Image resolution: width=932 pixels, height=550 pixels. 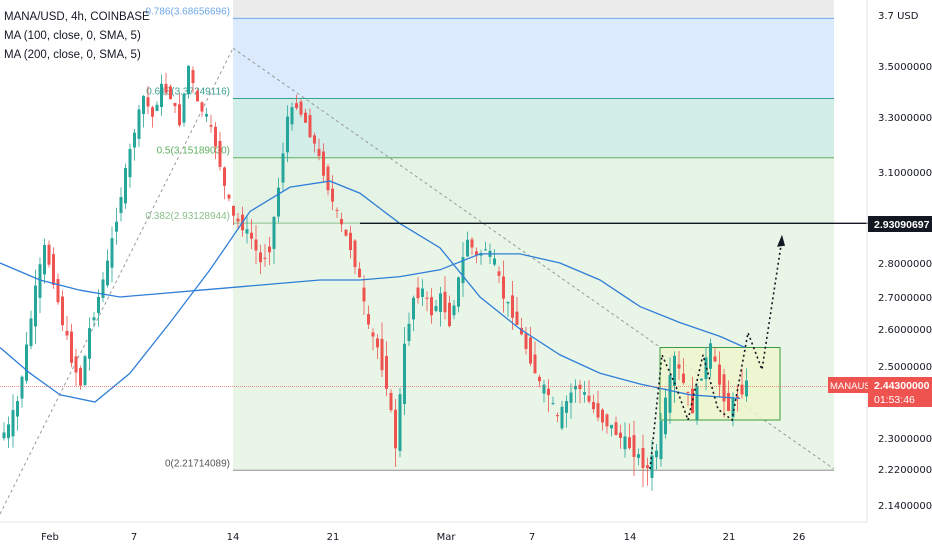 What do you see at coordinates (905, 439) in the screenshot?
I see `price-tick-label: 2.30000000` at bounding box center [905, 439].